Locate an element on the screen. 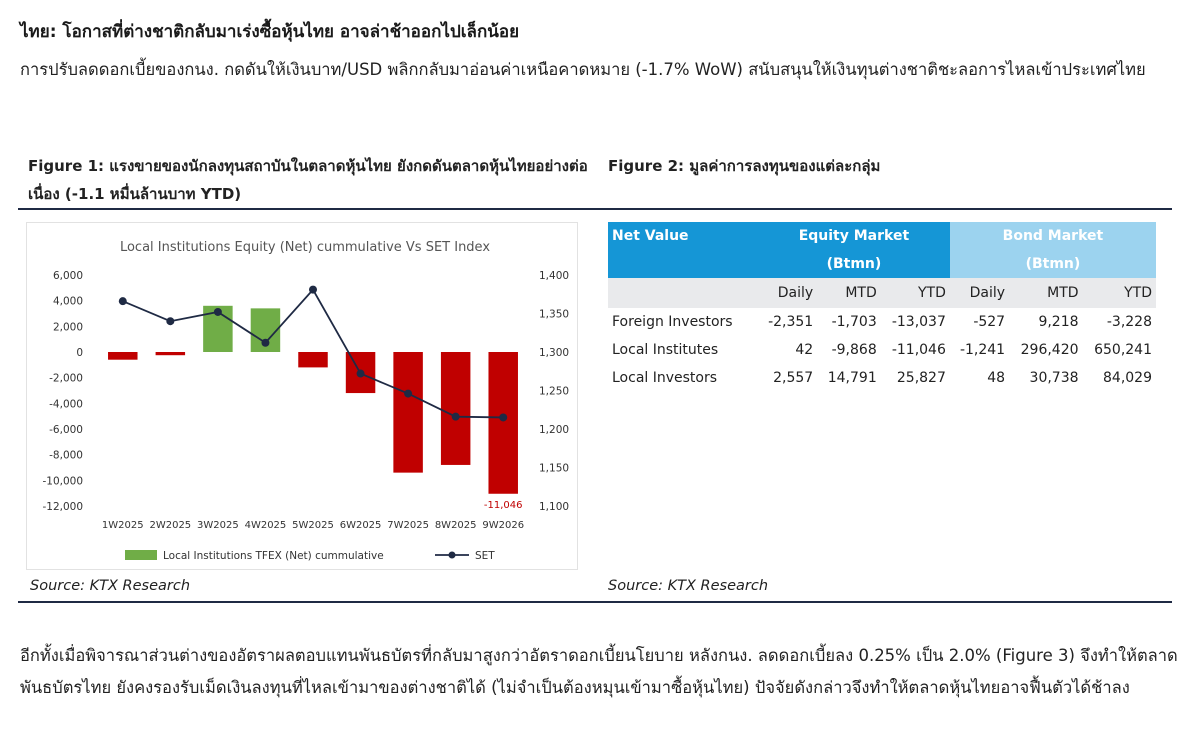  subheader-equity-ytd: YTD is located at coordinates (915, 293).